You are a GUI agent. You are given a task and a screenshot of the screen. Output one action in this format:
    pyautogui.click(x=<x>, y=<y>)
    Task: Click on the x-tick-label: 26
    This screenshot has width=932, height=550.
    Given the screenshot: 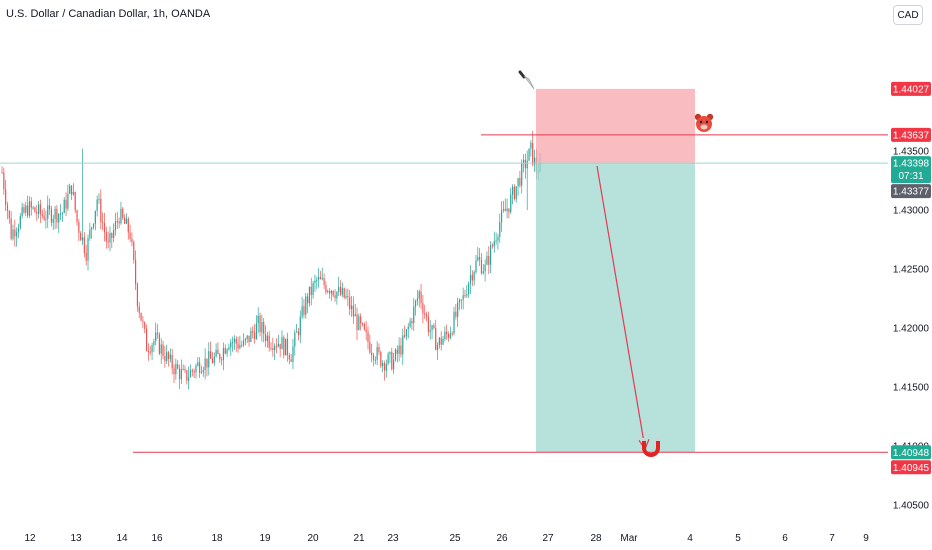 What is the action you would take?
    pyautogui.click(x=502, y=538)
    